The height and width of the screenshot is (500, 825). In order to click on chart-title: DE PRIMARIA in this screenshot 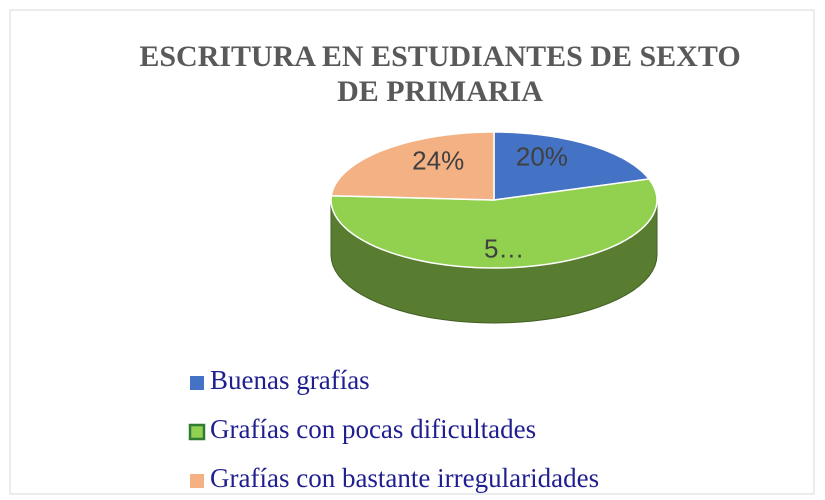, I will do `click(440, 91)`.